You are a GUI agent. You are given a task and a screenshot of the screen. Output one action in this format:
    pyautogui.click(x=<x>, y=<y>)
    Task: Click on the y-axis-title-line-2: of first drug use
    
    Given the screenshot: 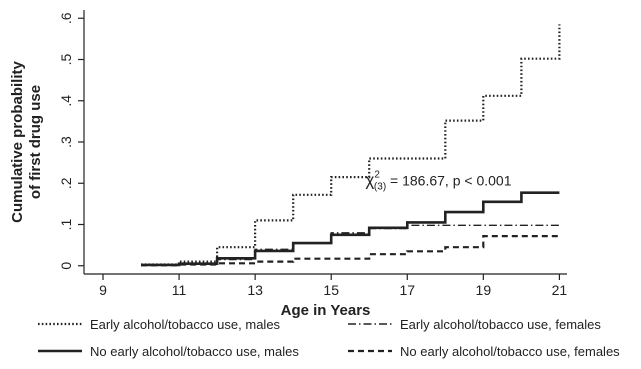 What is the action you would take?
    pyautogui.click(x=35, y=142)
    